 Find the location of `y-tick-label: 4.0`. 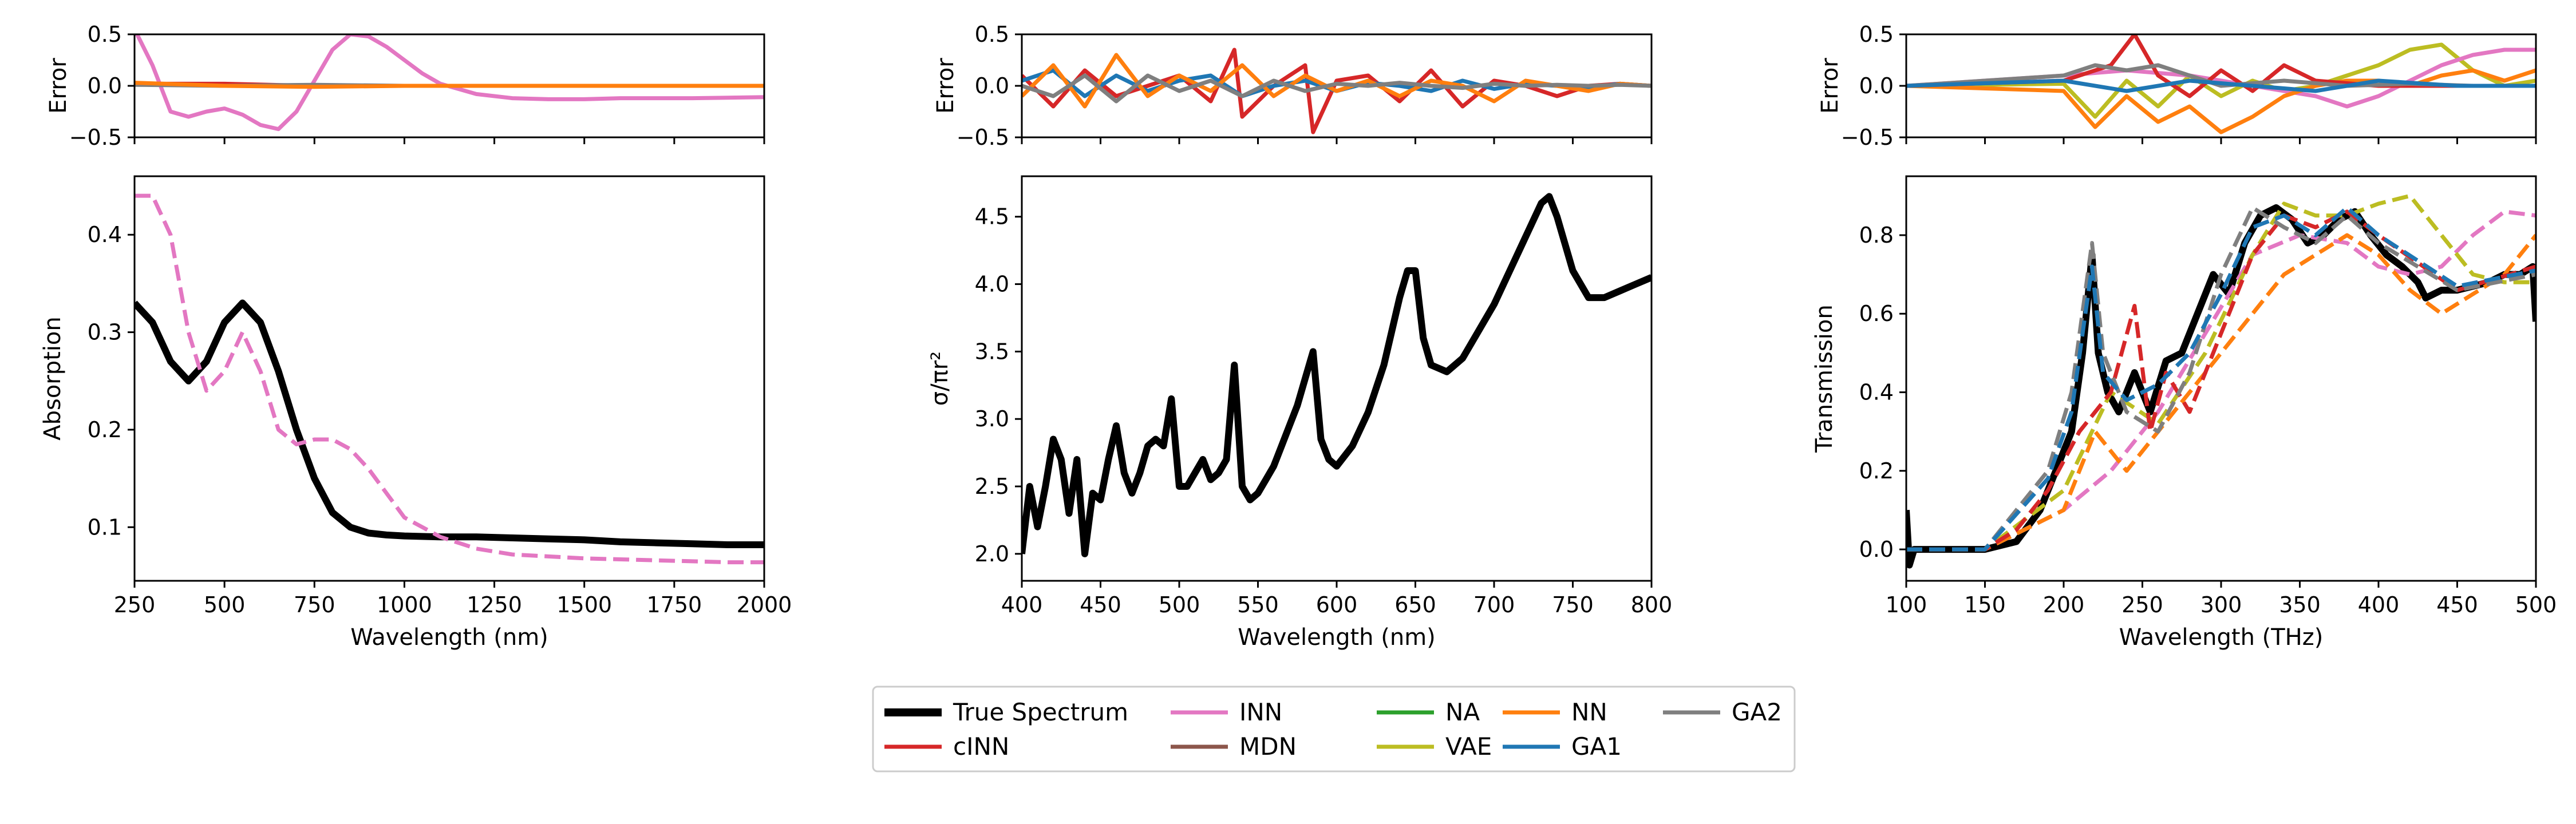

y-tick-label: 4.0 is located at coordinates (992, 284).